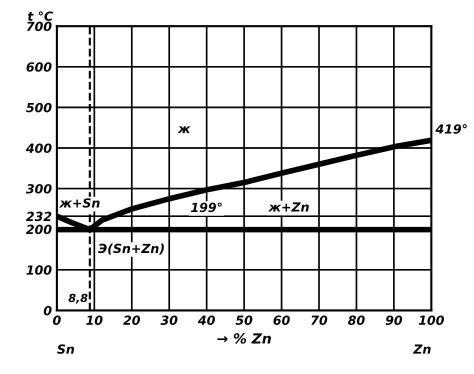  Describe the element at coordinates (206, 320) in the screenshot. I see `x-tick-label: 40` at that location.